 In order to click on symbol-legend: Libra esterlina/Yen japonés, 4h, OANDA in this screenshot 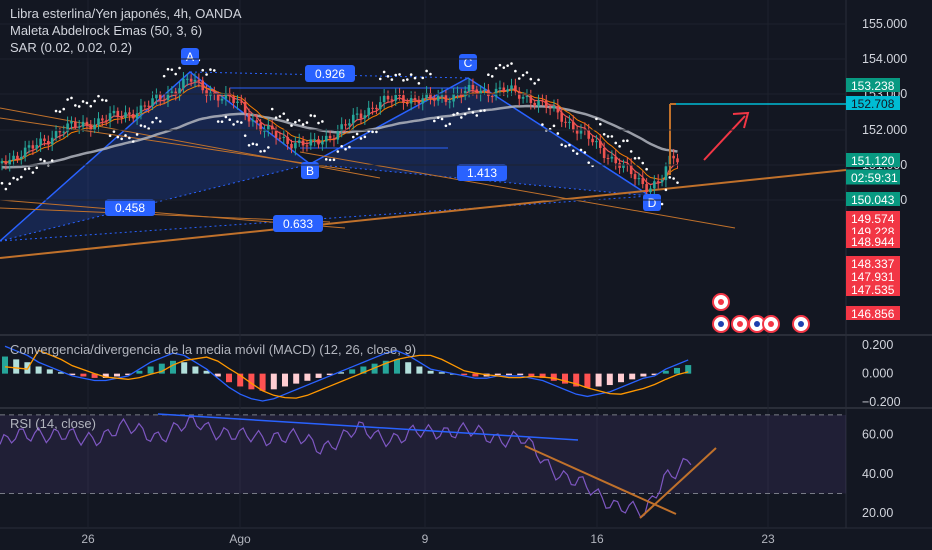, I will do `click(126, 13)`.